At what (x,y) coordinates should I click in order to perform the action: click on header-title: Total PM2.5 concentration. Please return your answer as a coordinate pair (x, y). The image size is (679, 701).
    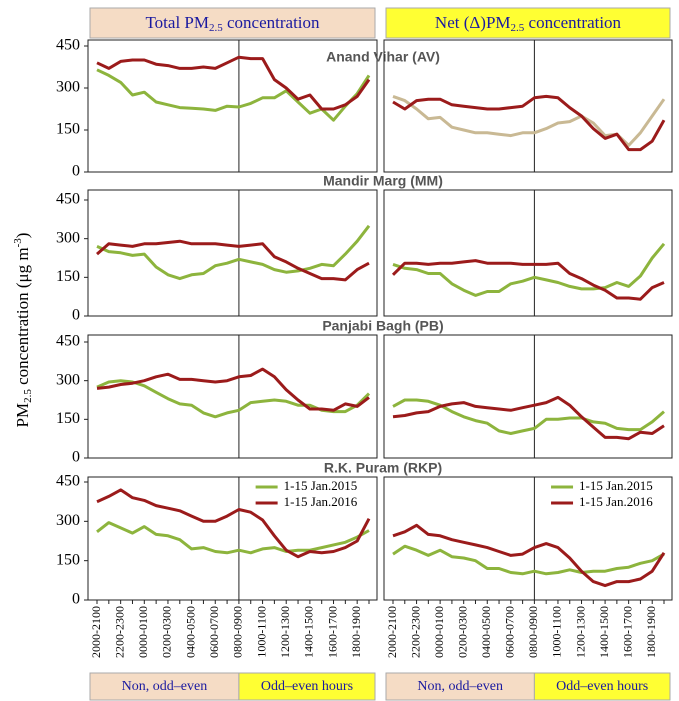
    Looking at the image, I should click on (232, 23).